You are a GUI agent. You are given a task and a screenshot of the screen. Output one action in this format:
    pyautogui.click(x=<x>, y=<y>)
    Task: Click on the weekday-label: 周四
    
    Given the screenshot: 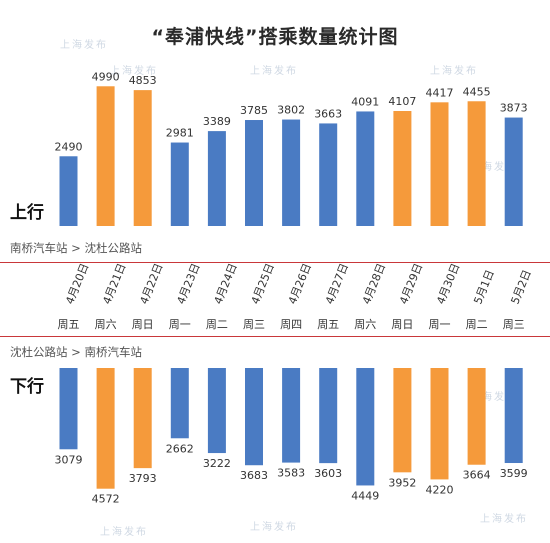 What is the action you would take?
    pyautogui.click(x=291, y=324)
    